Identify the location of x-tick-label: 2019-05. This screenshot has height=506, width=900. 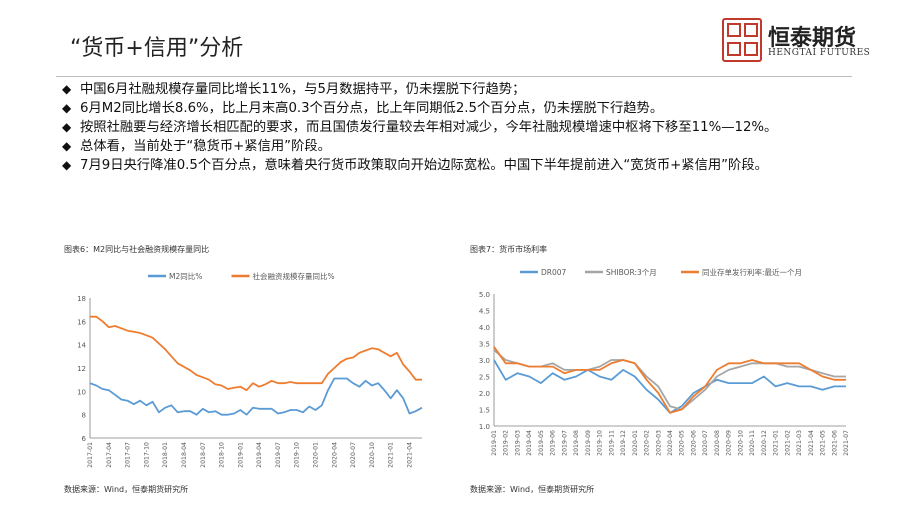
(541, 443).